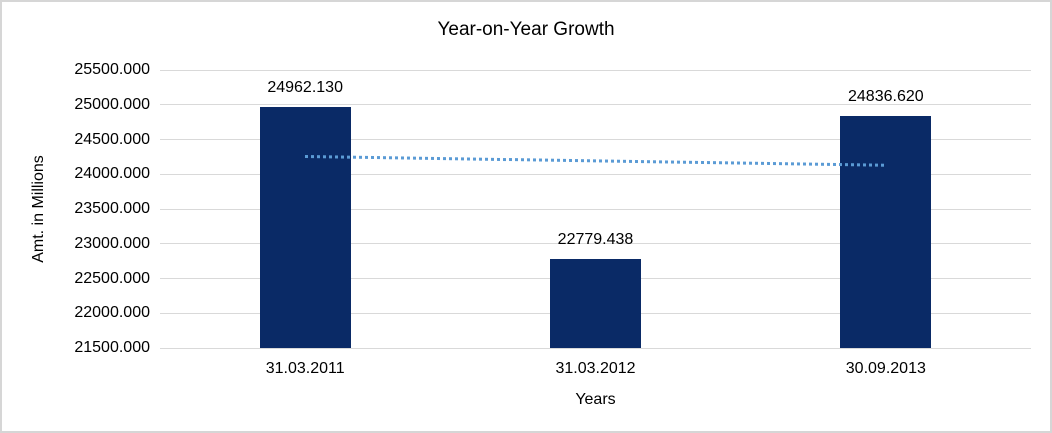  What do you see at coordinates (112, 104) in the screenshot?
I see `y-tick-label: 25000.000` at bounding box center [112, 104].